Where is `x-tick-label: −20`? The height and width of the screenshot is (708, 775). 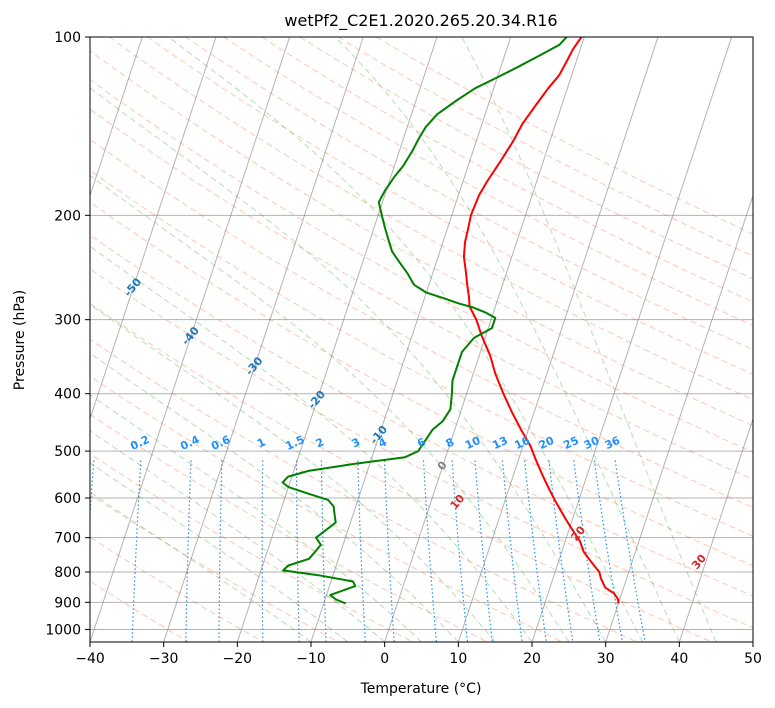
x-tick-label: −20 is located at coordinates (238, 659).